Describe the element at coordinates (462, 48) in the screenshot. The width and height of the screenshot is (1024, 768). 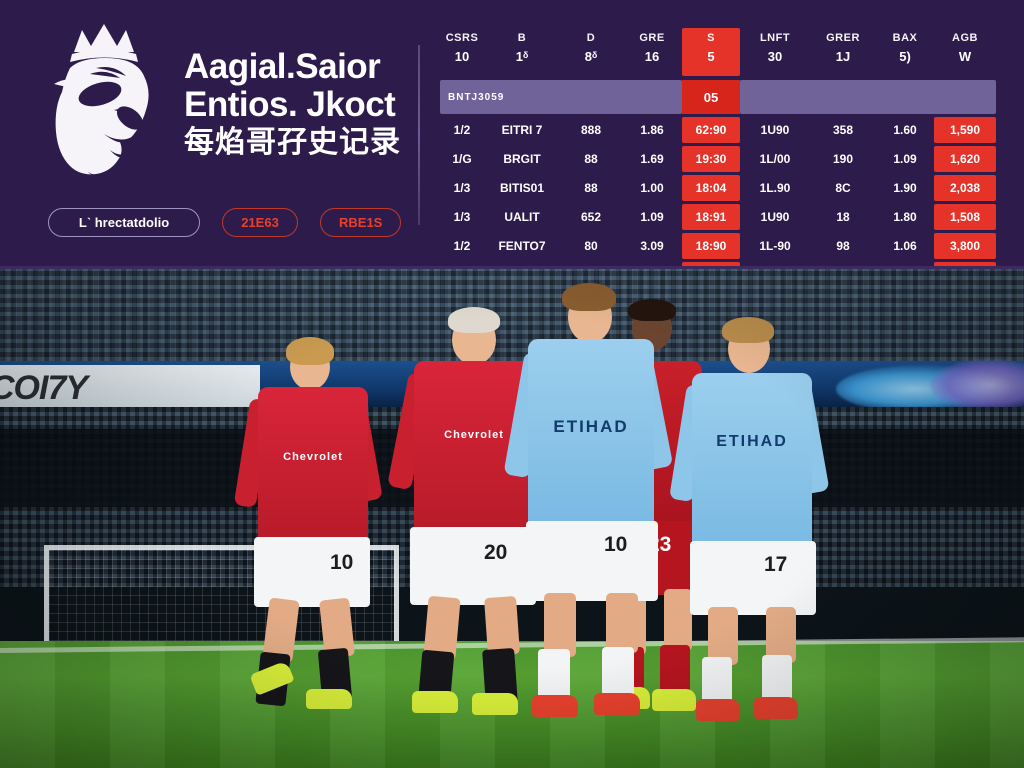
I see `column-header-0: CSRS 10` at that location.